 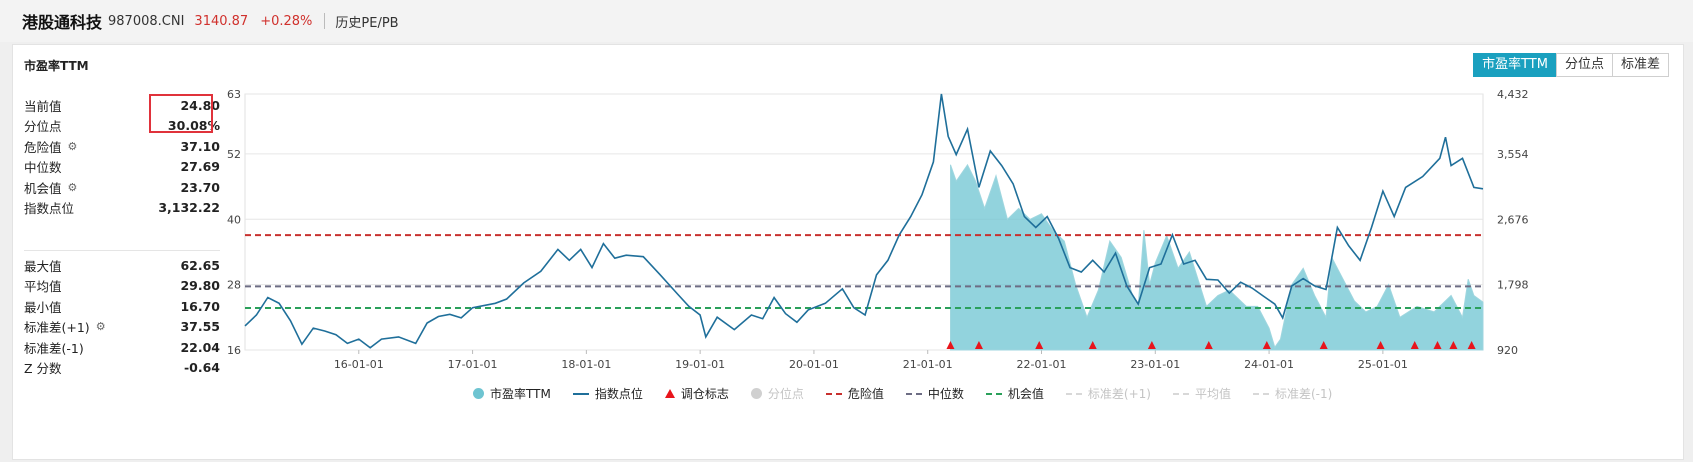 I want to click on x-tick-label: 17-01-01, so click(x=473, y=364).